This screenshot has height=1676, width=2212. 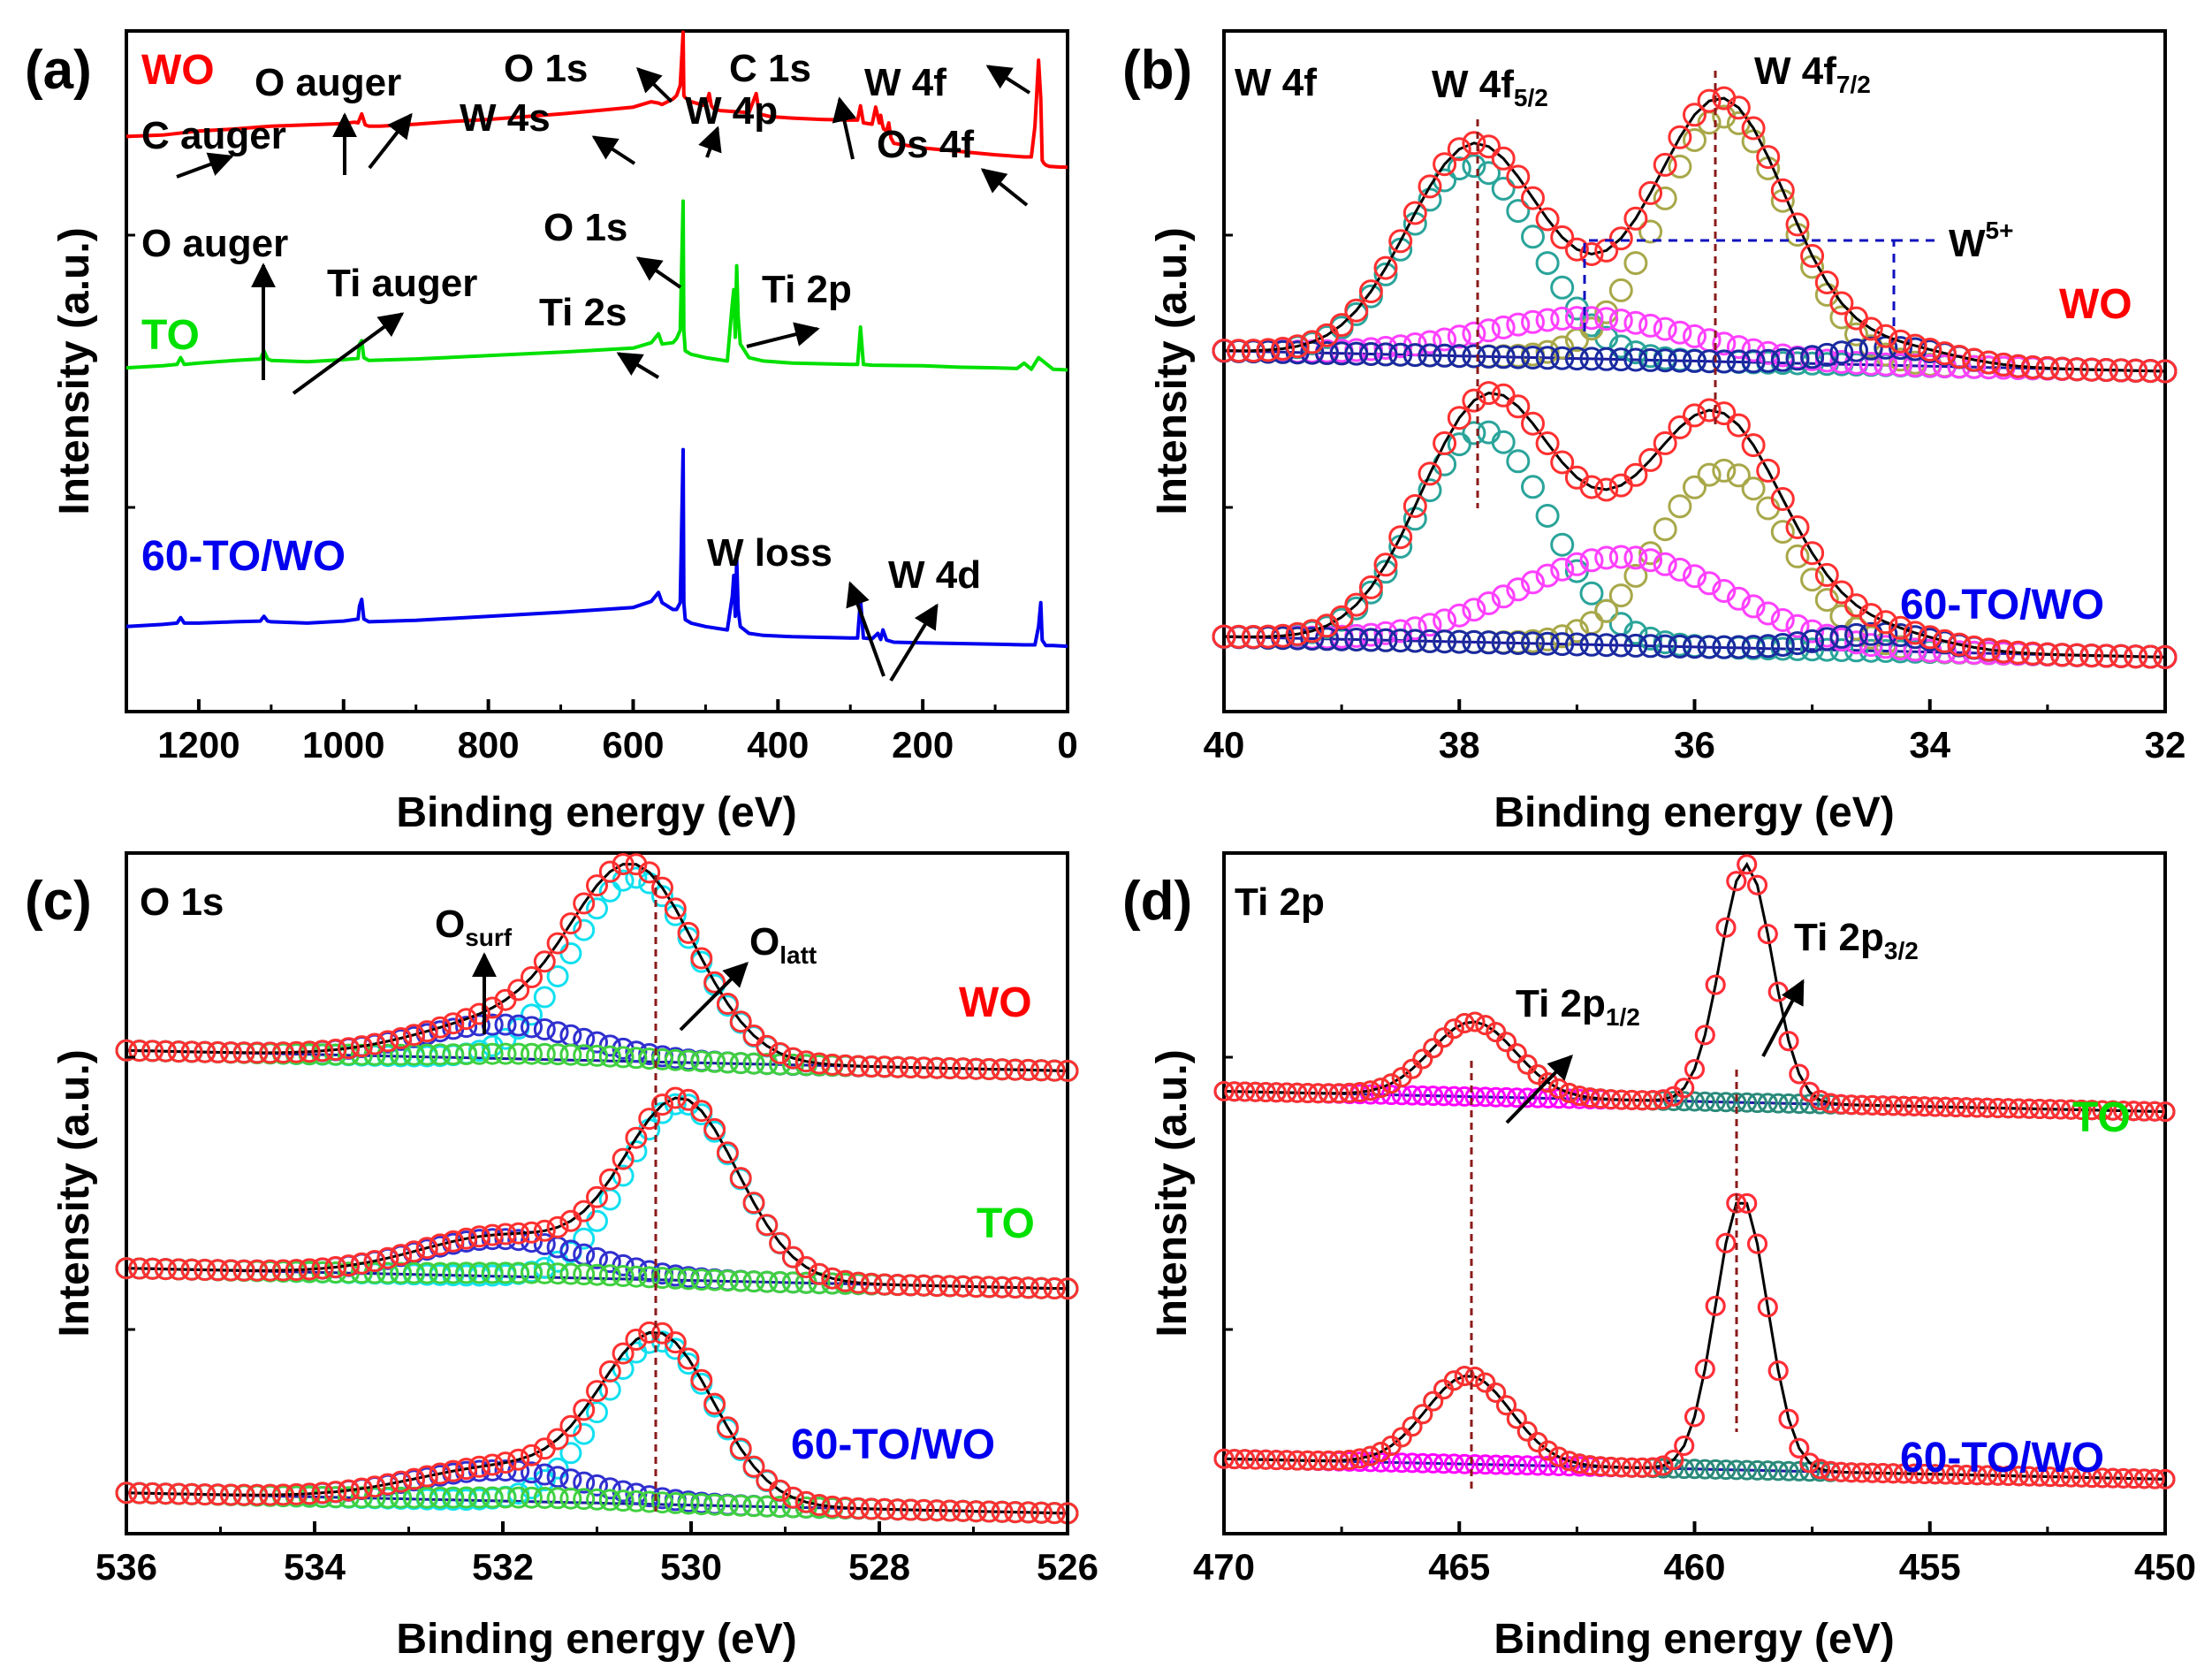 What do you see at coordinates (343, 745) in the screenshot?
I see `x-tick-label: 1000` at bounding box center [343, 745].